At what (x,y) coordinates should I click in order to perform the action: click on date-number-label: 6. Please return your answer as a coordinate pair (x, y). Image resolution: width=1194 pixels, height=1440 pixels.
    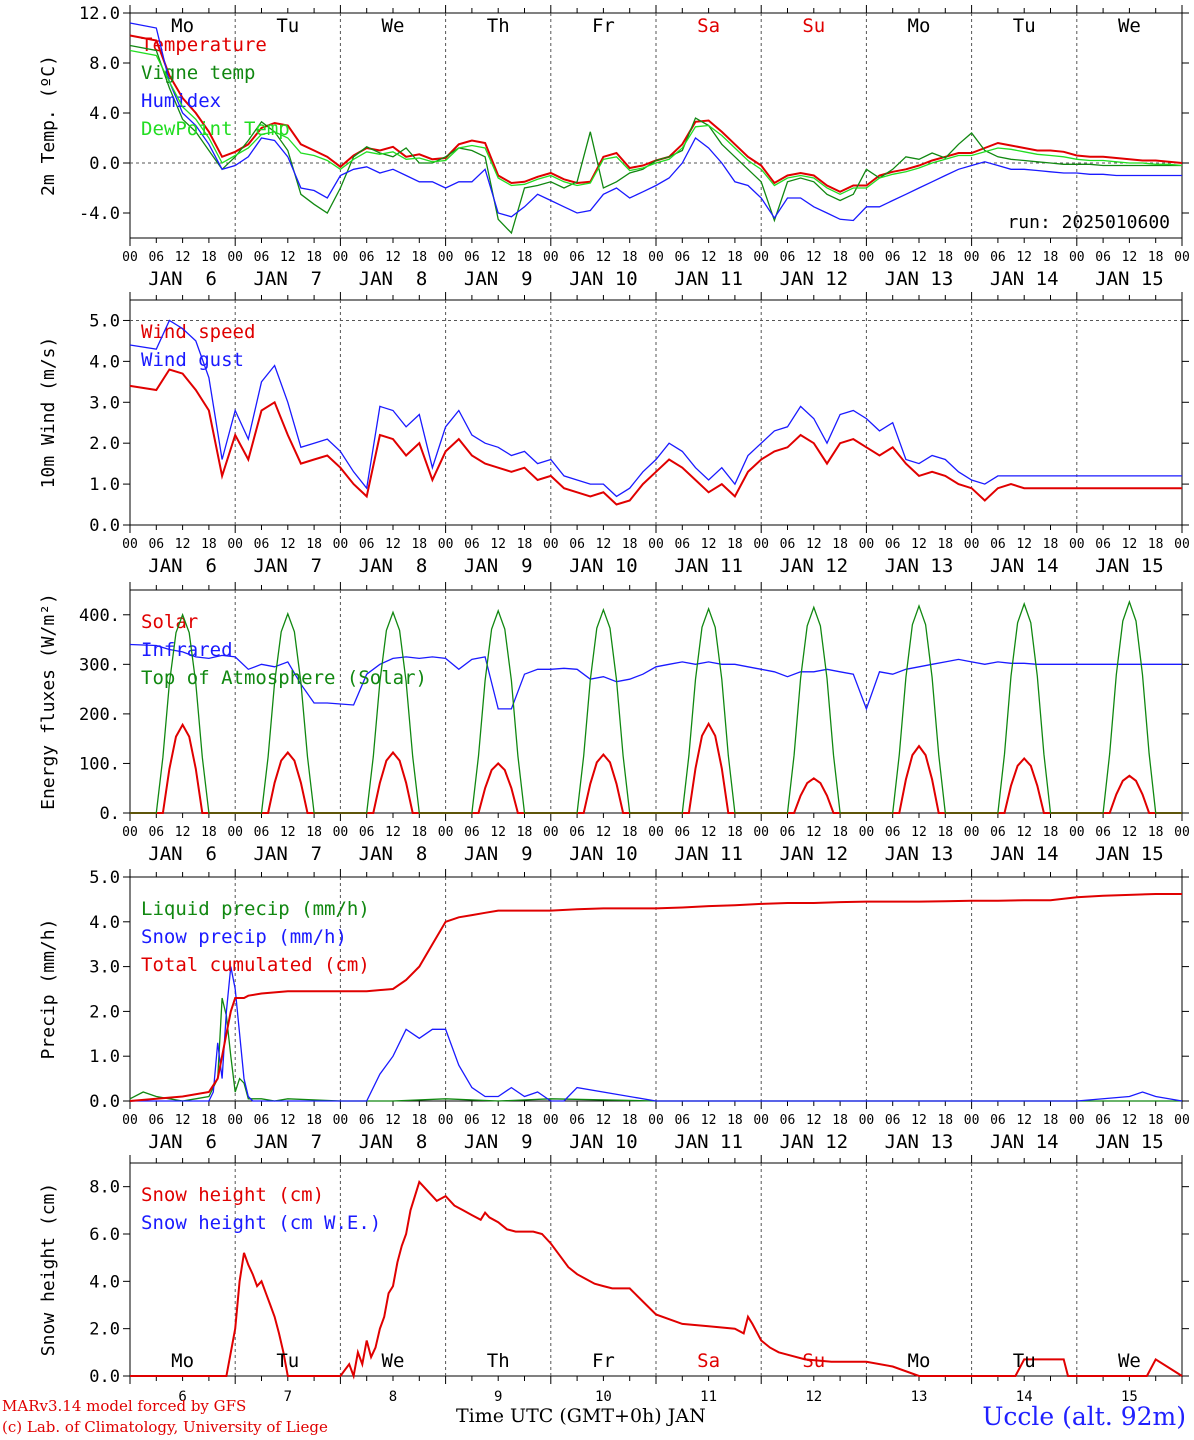
    Looking at the image, I should click on (182, 1397).